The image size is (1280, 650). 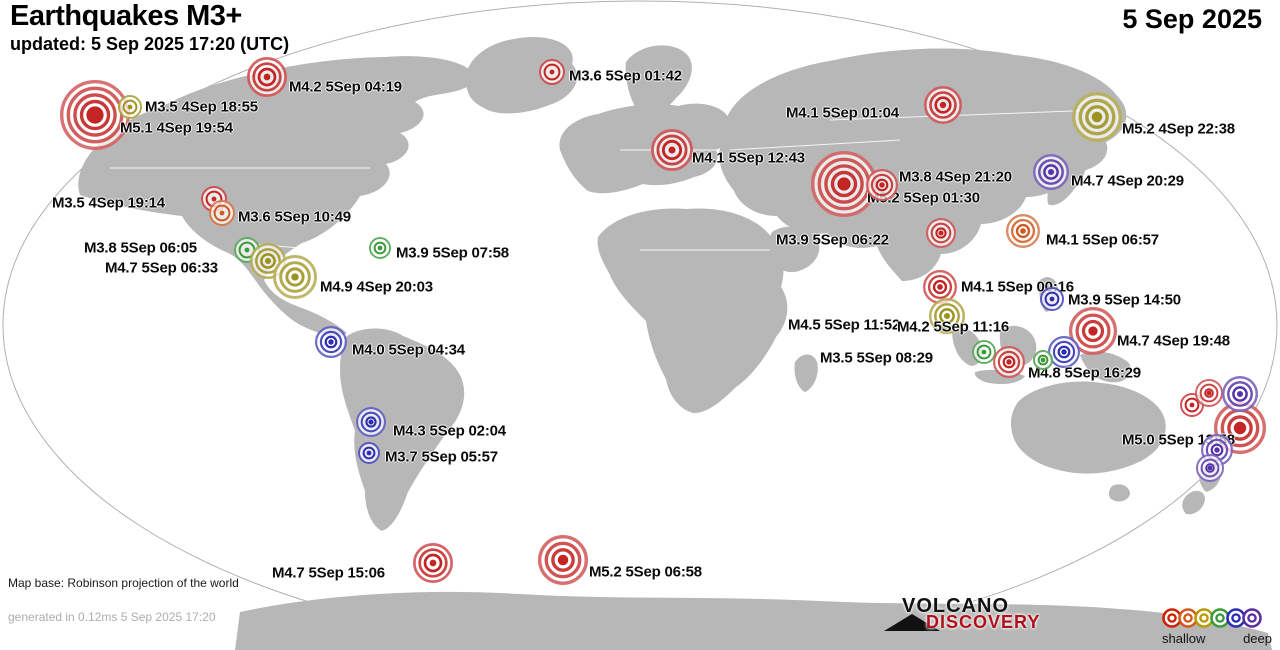 I want to click on quake-label: M4.1 5Sep 01:04, so click(x=842, y=113).